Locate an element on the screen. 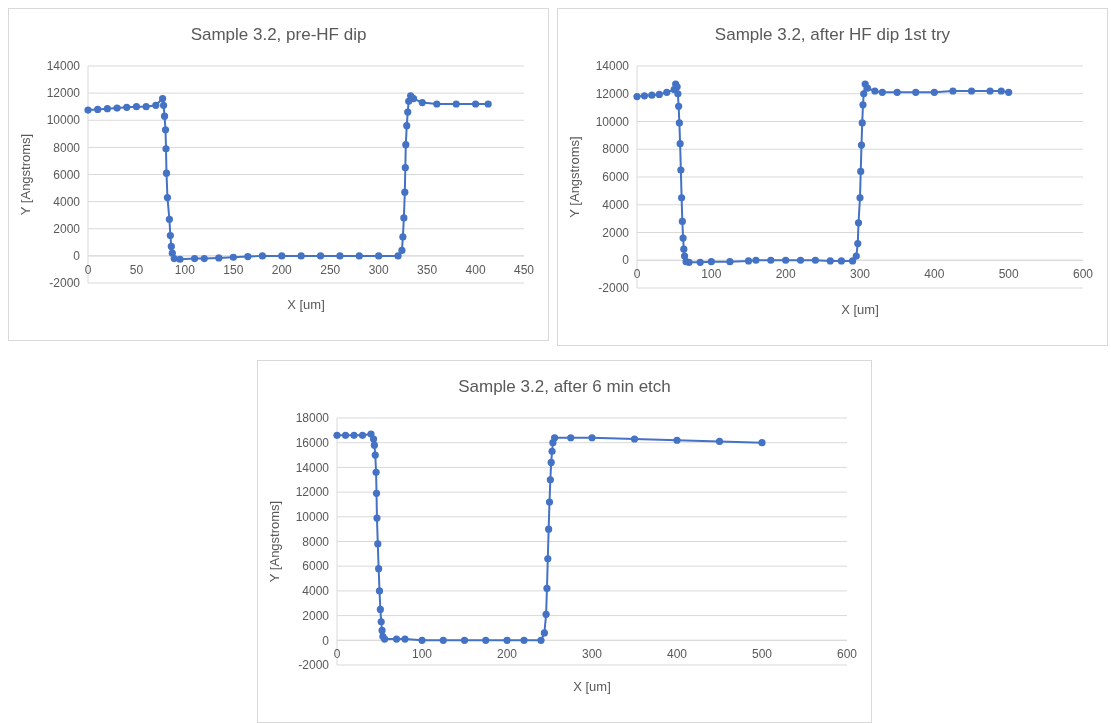  x-tick-label: 150 is located at coordinates (233, 269).